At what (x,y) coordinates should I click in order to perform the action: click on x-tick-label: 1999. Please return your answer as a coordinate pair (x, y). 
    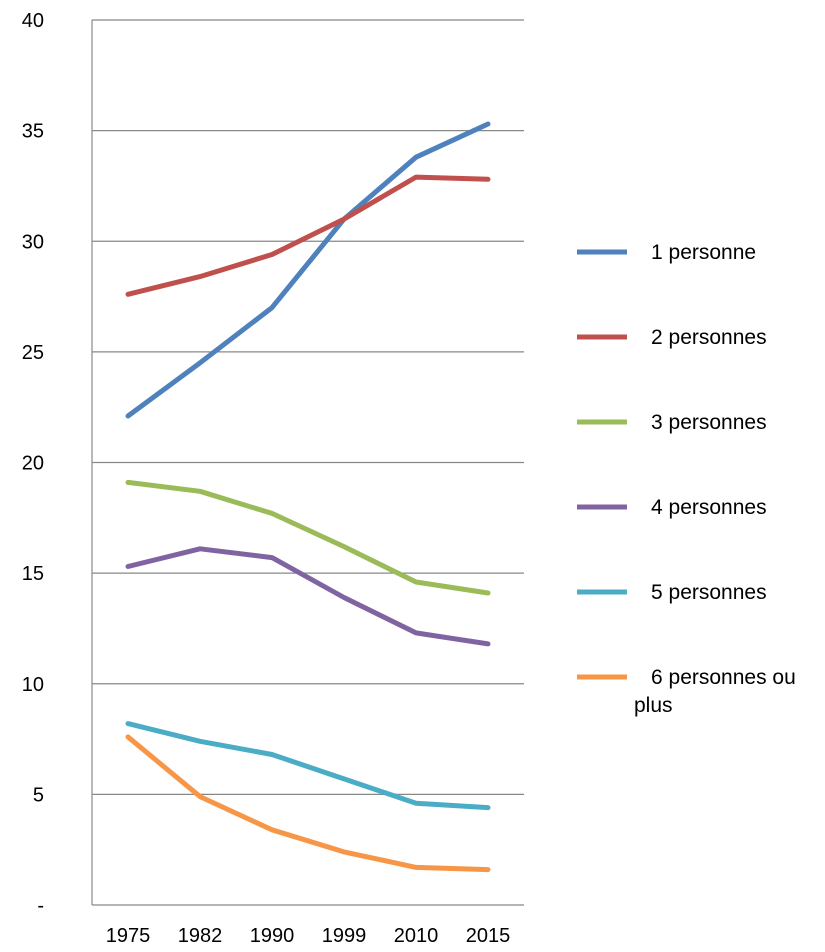
    Looking at the image, I should click on (344, 936).